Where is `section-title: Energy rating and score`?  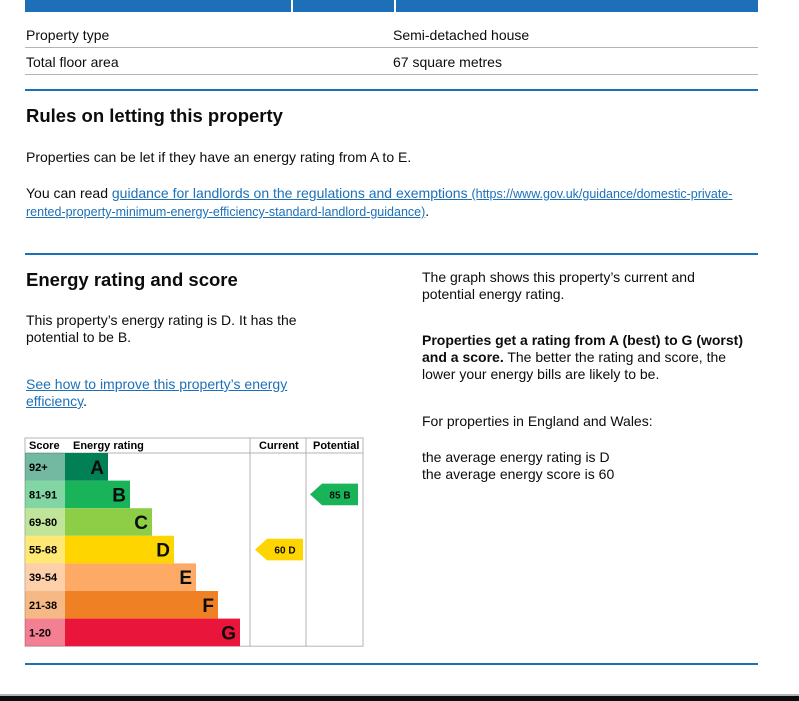
section-title: Energy rating and score is located at coordinates (132, 279).